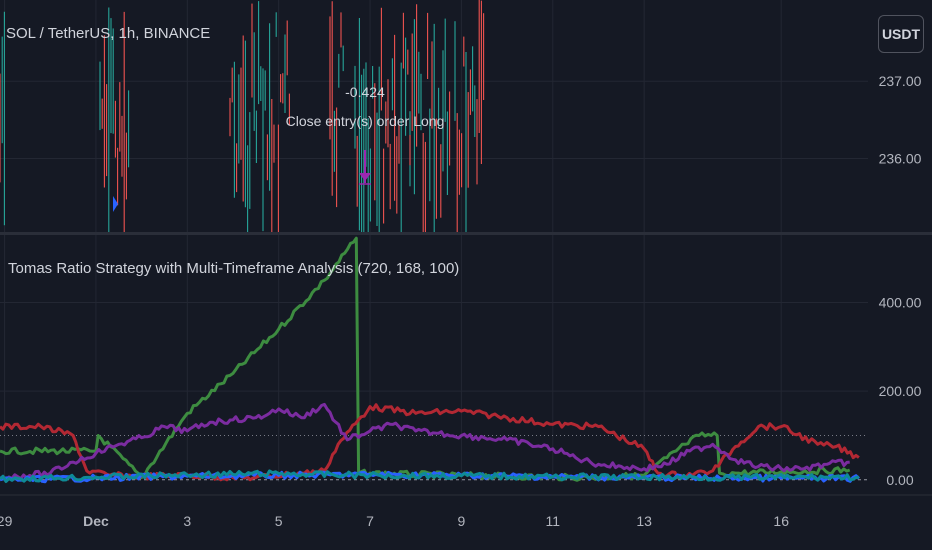 The image size is (932, 550). What do you see at coordinates (900, 159) in the screenshot?
I see `price-axis-tick-label: 236.00` at bounding box center [900, 159].